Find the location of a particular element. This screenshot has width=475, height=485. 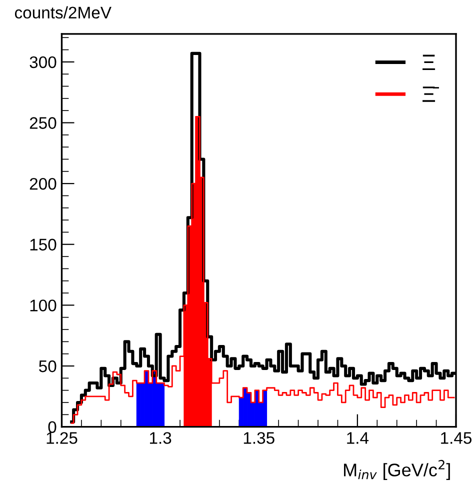

legend-label: Ξ̄ is located at coordinates (430, 94).